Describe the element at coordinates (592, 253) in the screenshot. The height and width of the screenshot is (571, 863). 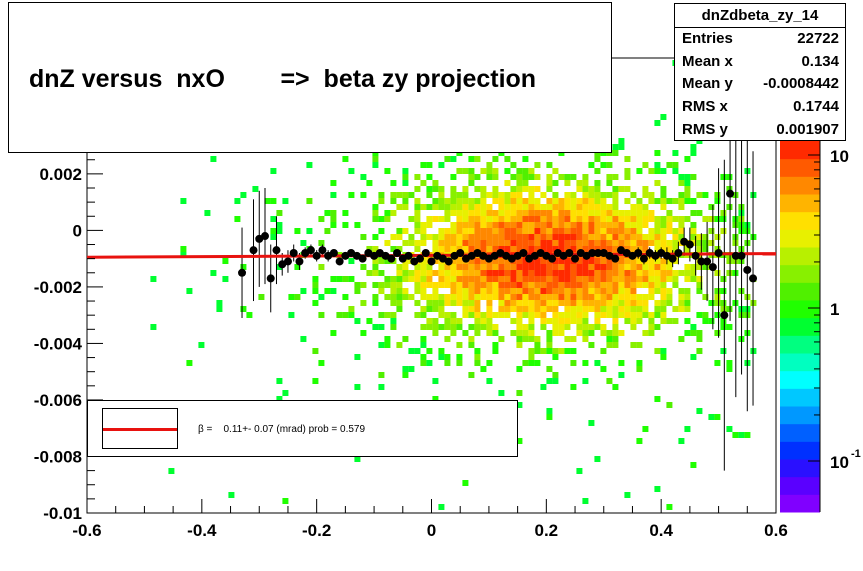
I see `profile-point` at that location.